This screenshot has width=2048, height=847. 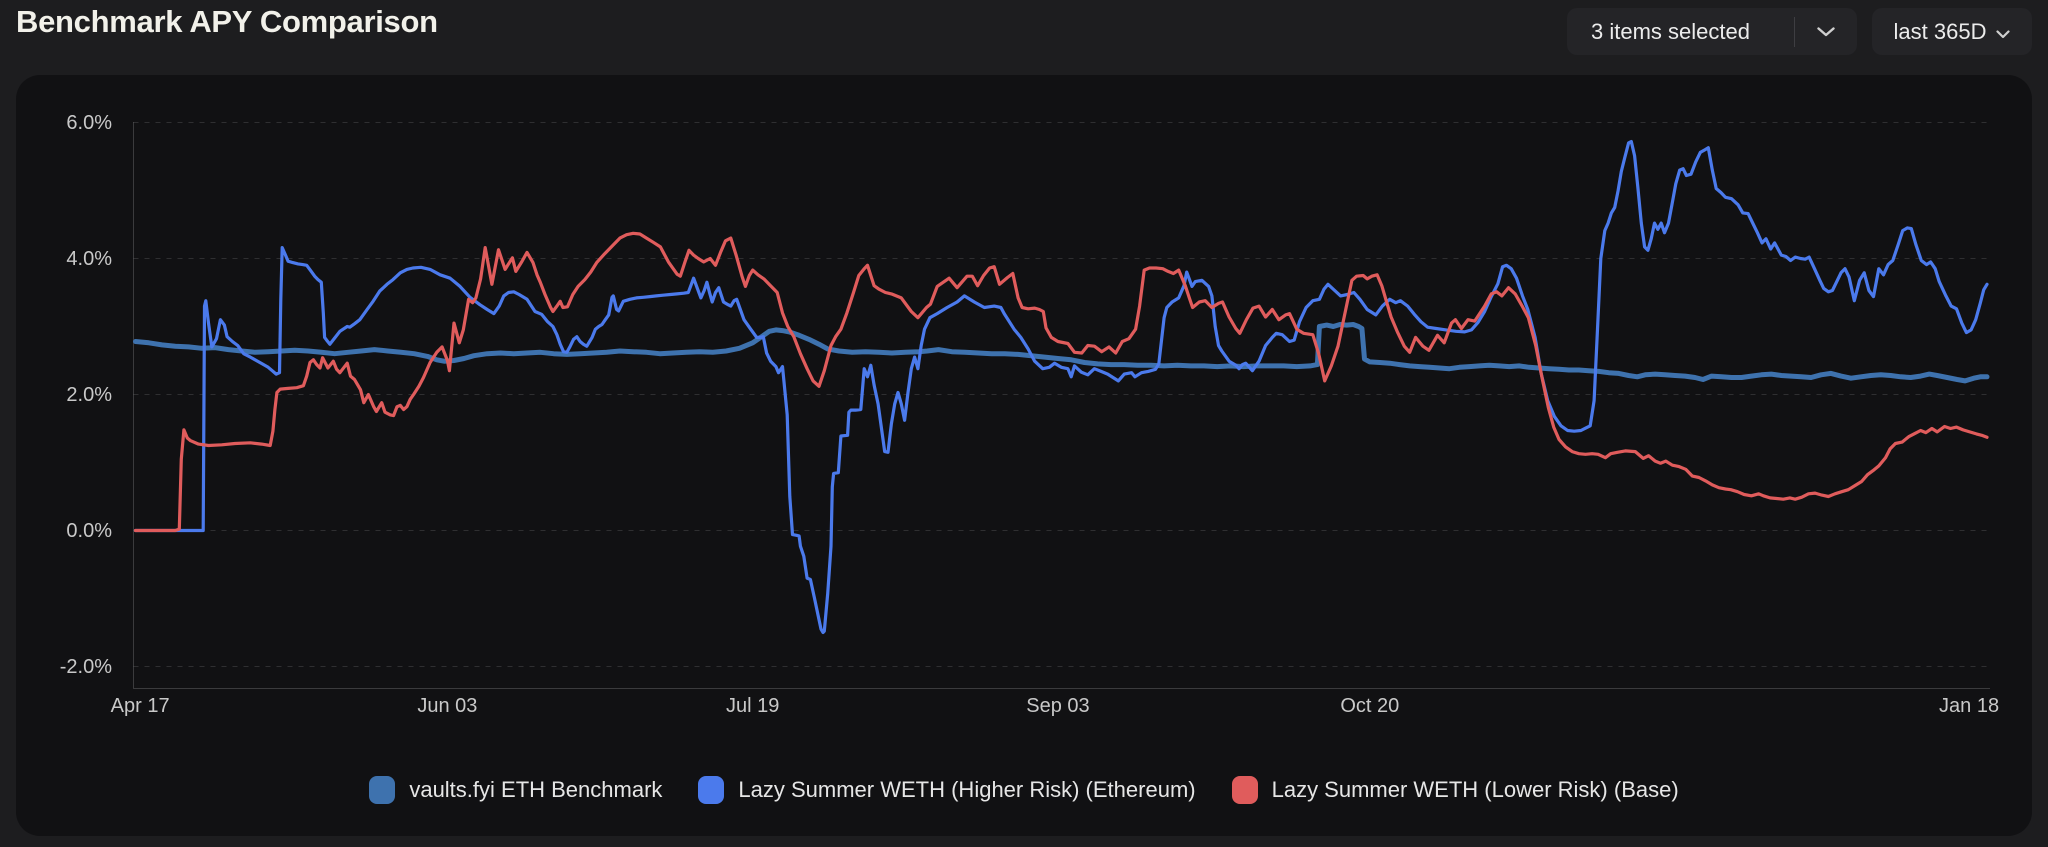 I want to click on x-tick-label: Jul 19, so click(x=752, y=706).